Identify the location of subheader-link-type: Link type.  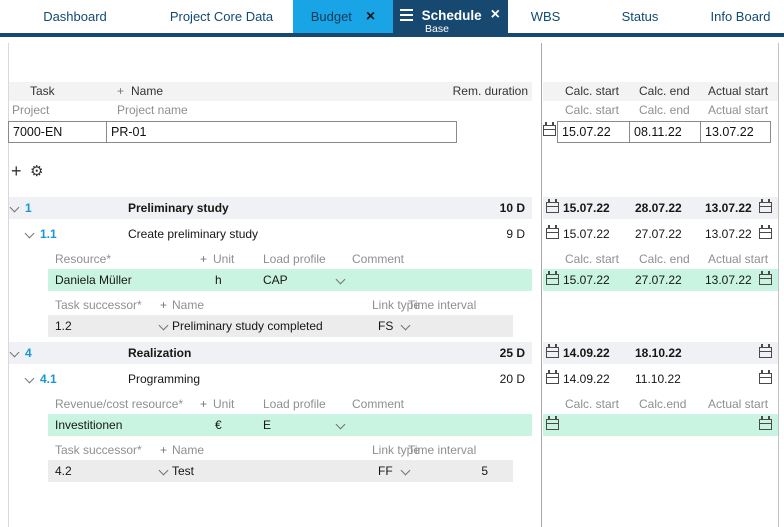
(396, 450).